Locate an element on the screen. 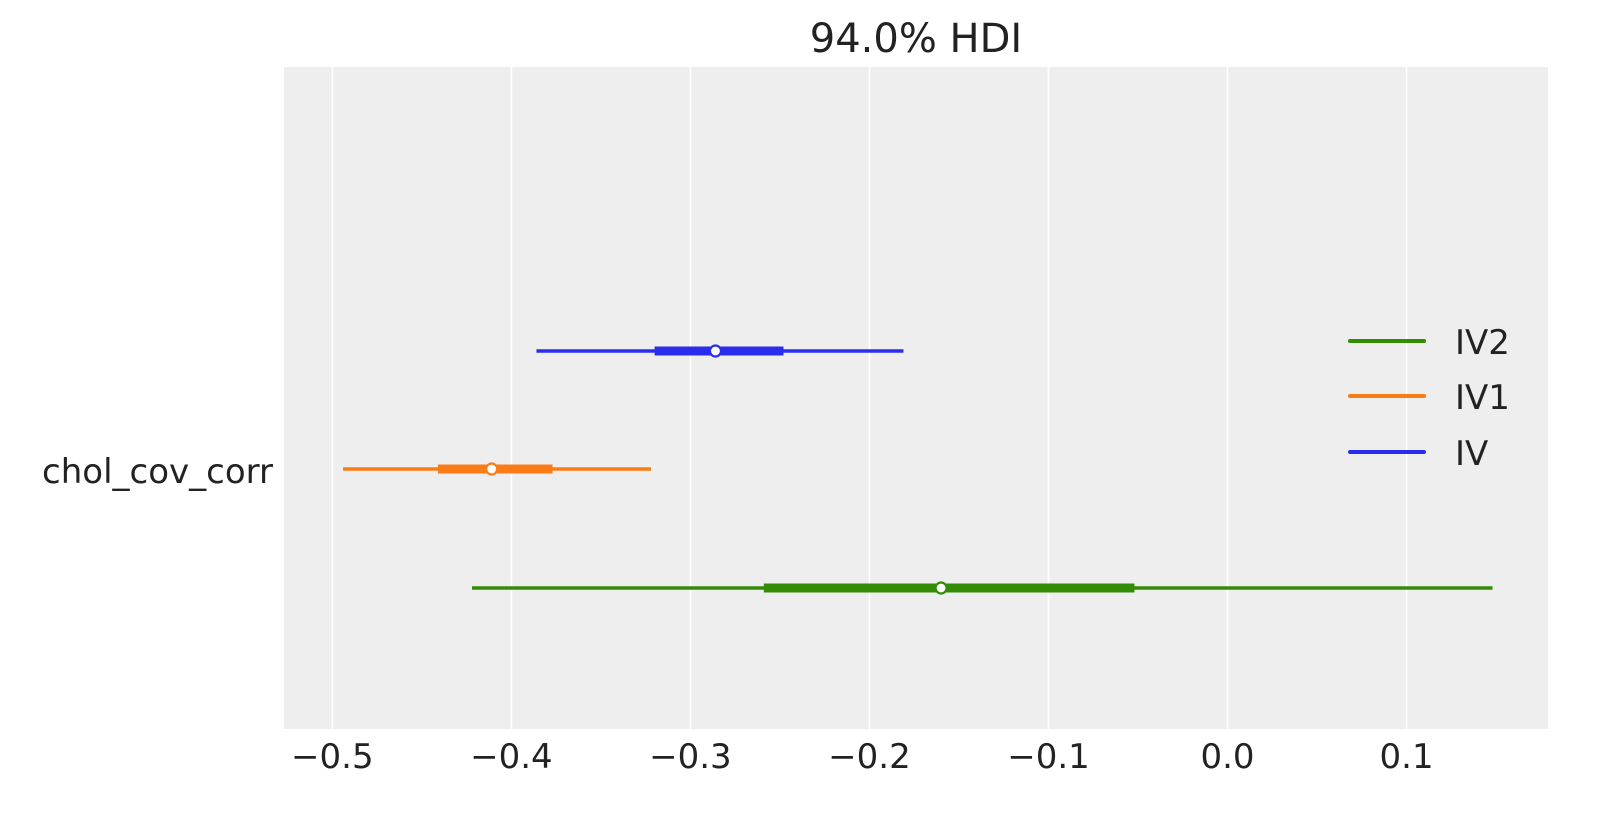 The image size is (1623, 827). x-tick-label: 0.0 is located at coordinates (1227, 757).